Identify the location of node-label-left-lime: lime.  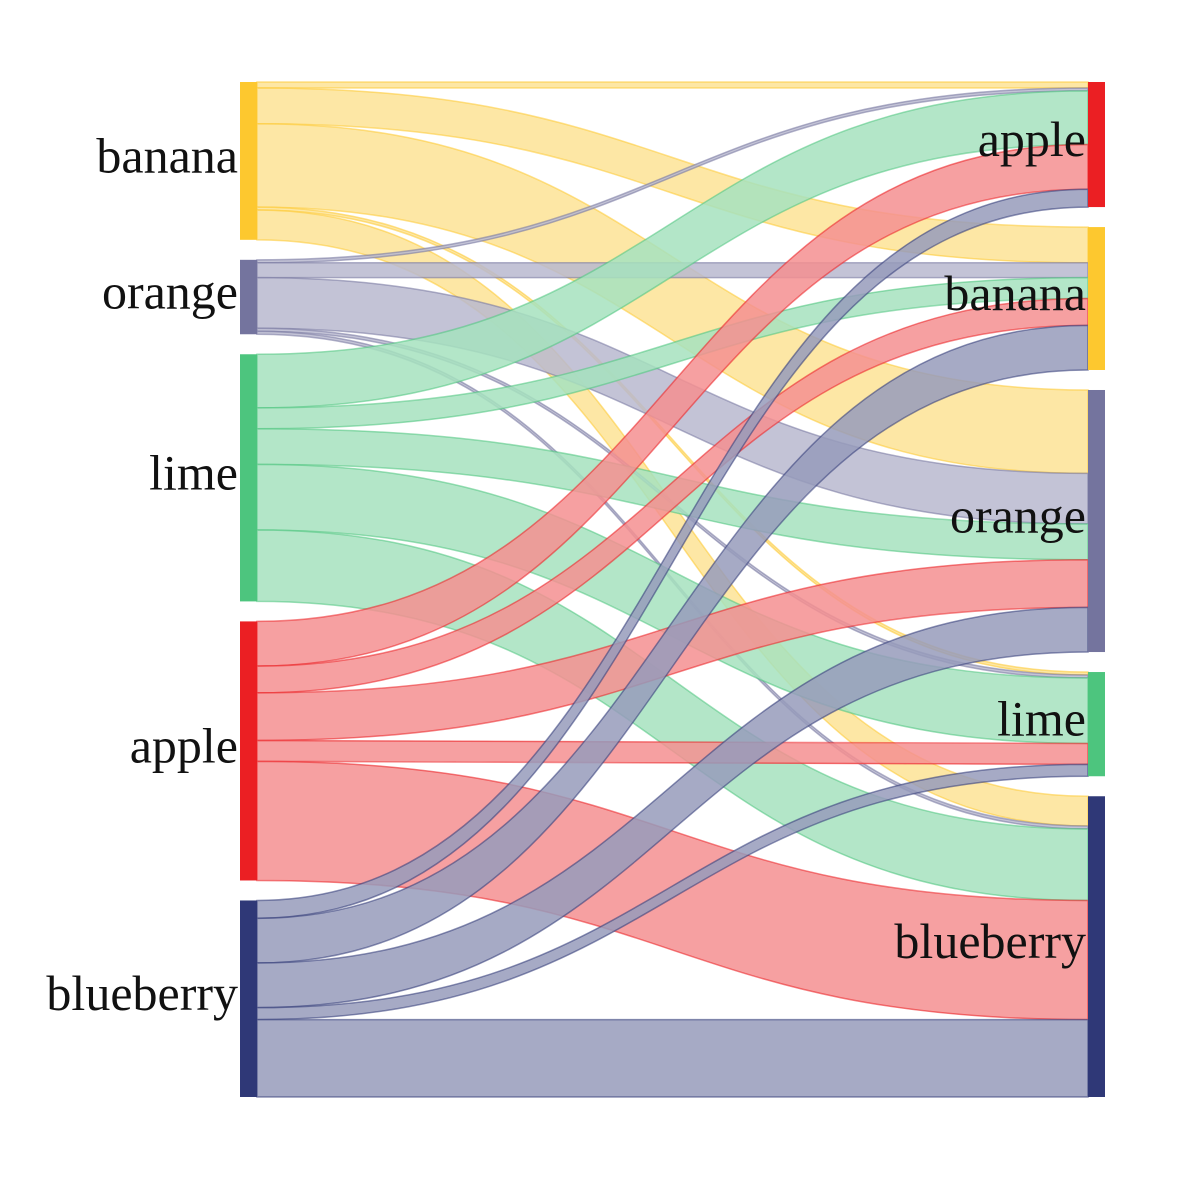
(193, 472).